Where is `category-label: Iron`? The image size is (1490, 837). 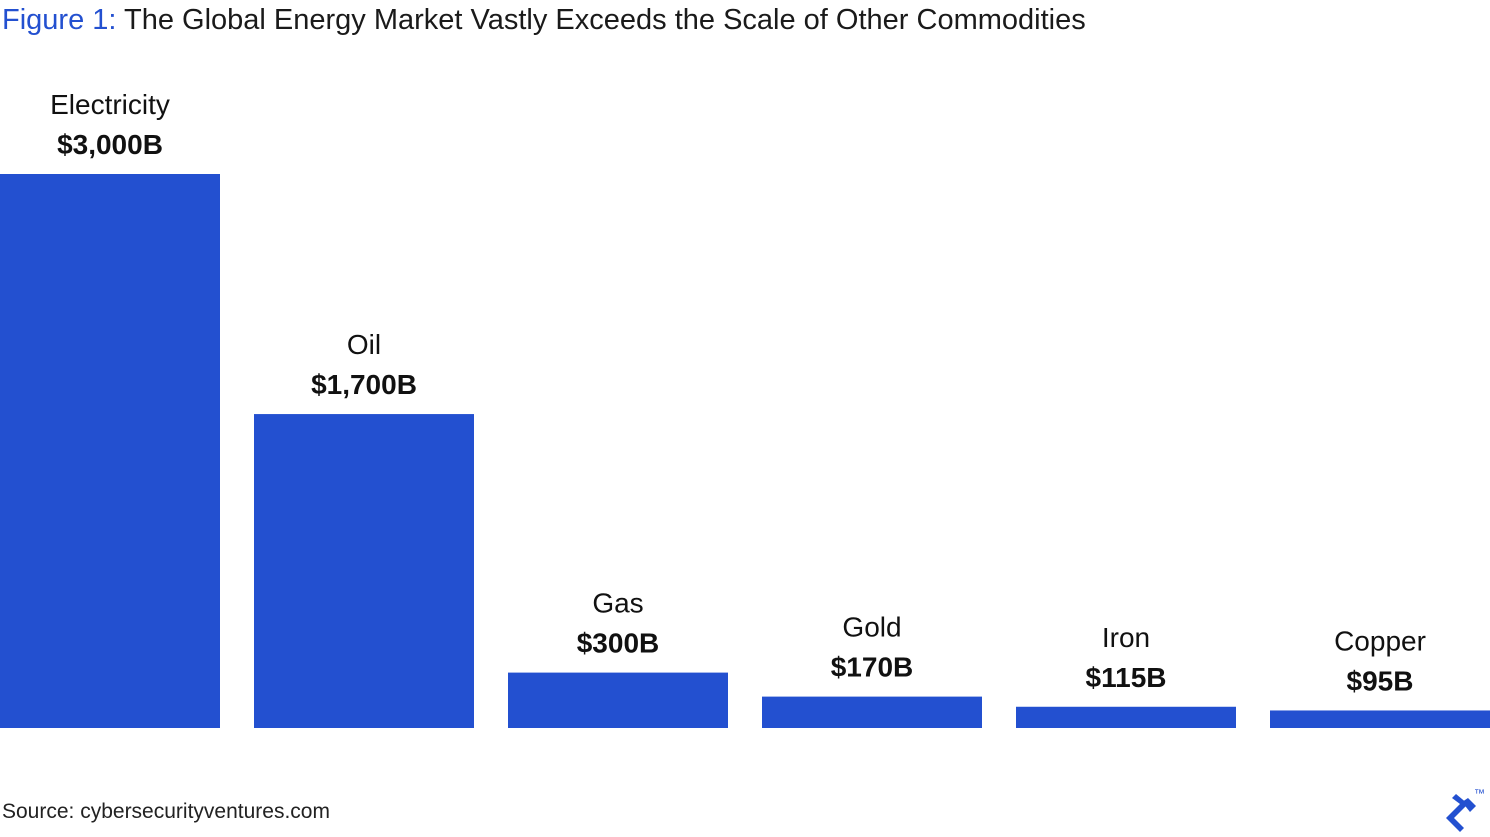
category-label: Iron is located at coordinates (1126, 637).